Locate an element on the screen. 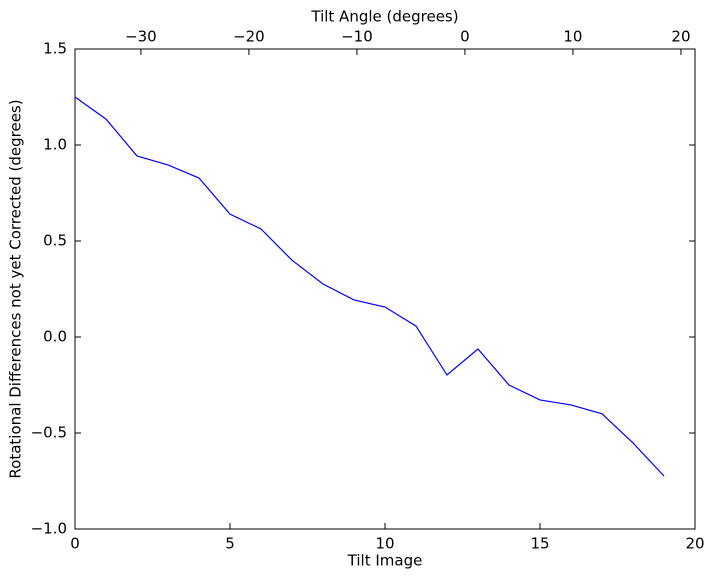 This screenshot has height=579, width=714. x2-tick-label: 0 is located at coordinates (465, 37).